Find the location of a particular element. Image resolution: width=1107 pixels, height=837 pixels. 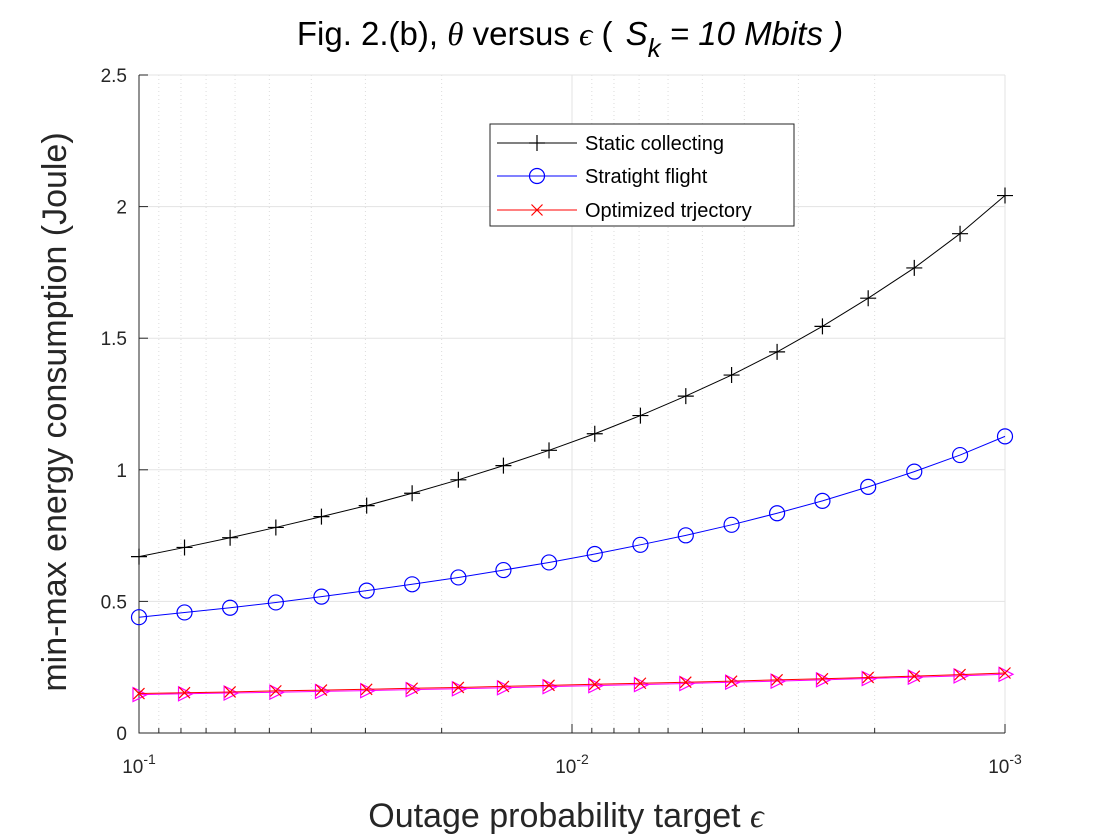

series-line is located at coordinates (572, 683).